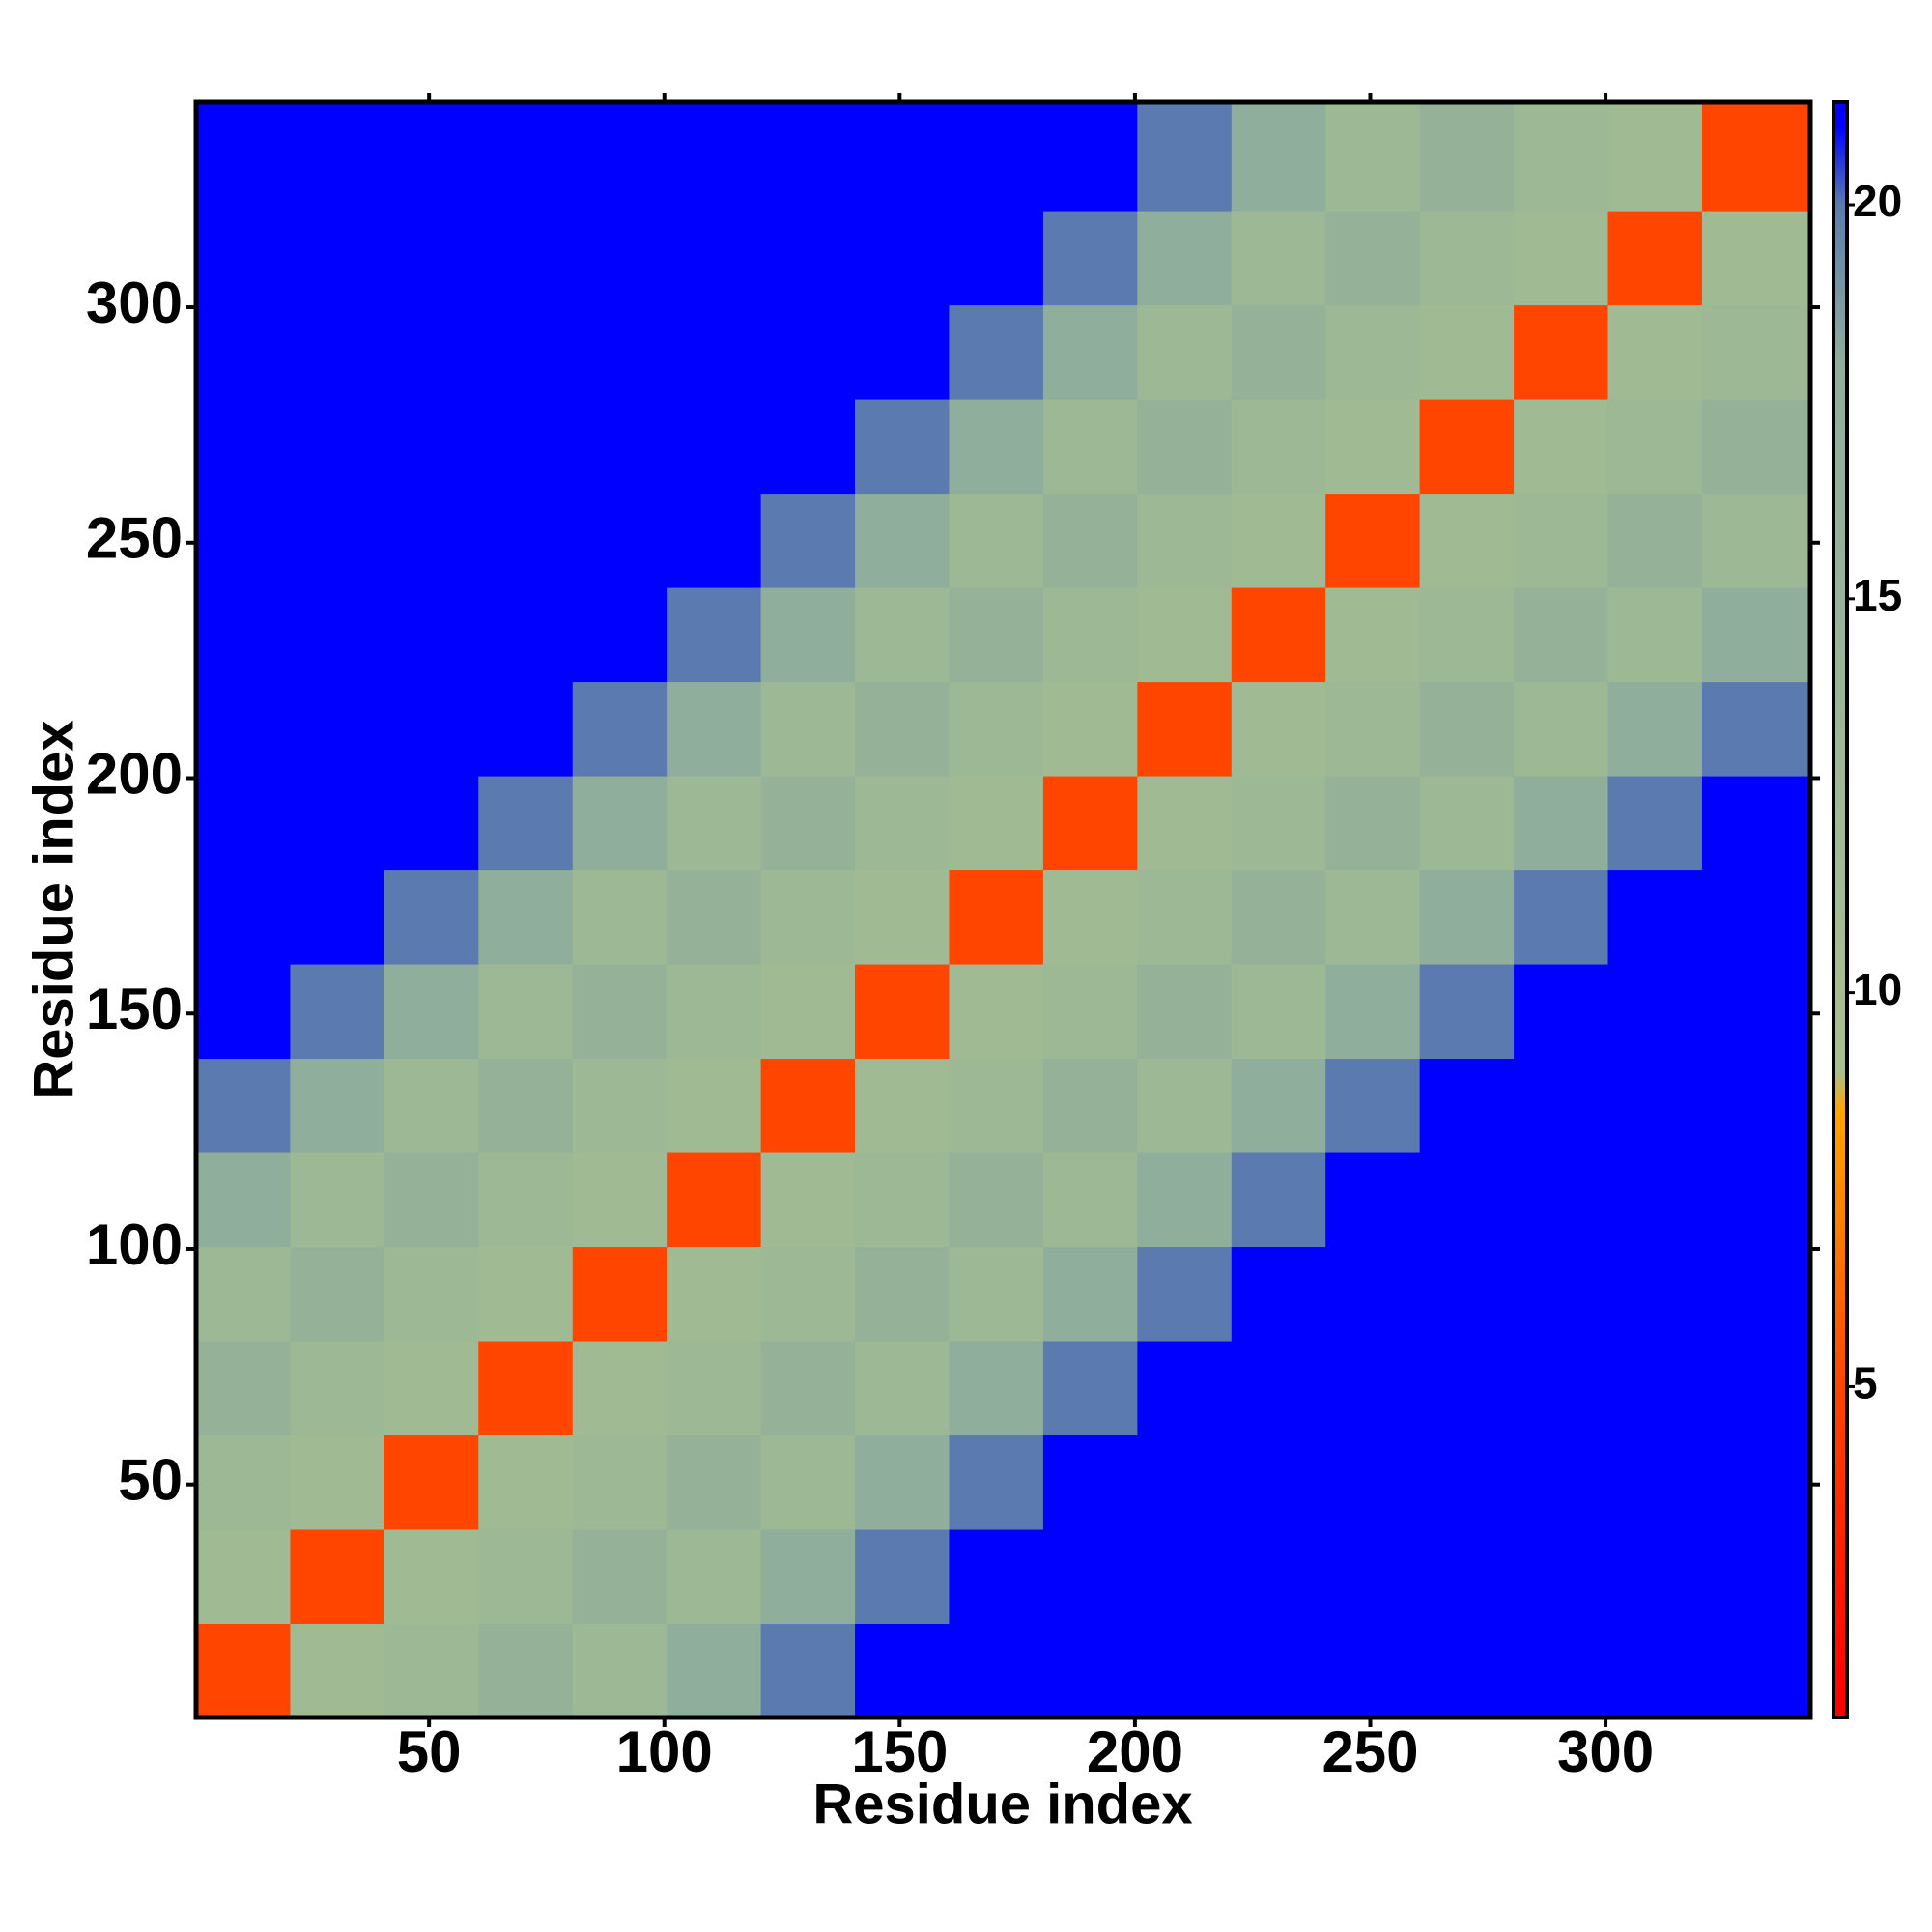 This screenshot has height=1932, width=1932. What do you see at coordinates (1840, 909) in the screenshot?
I see `colorbar` at bounding box center [1840, 909].